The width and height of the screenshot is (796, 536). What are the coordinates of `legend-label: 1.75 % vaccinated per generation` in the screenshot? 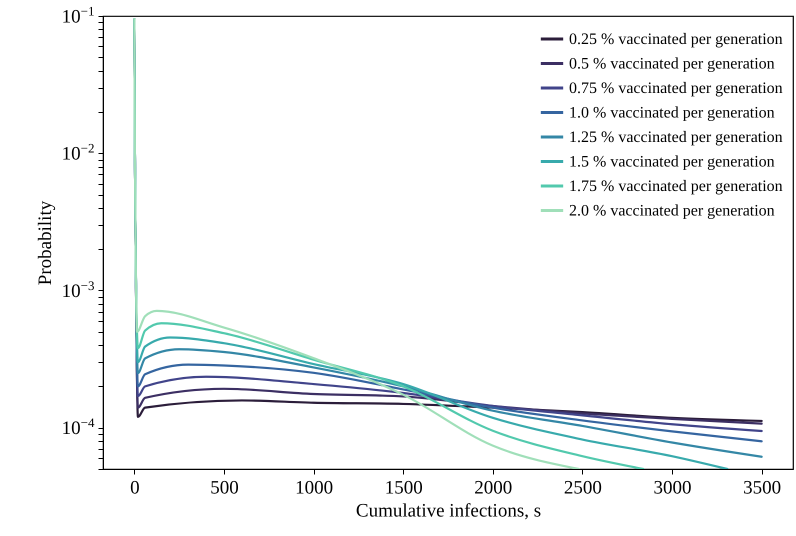 It's located at (676, 186).